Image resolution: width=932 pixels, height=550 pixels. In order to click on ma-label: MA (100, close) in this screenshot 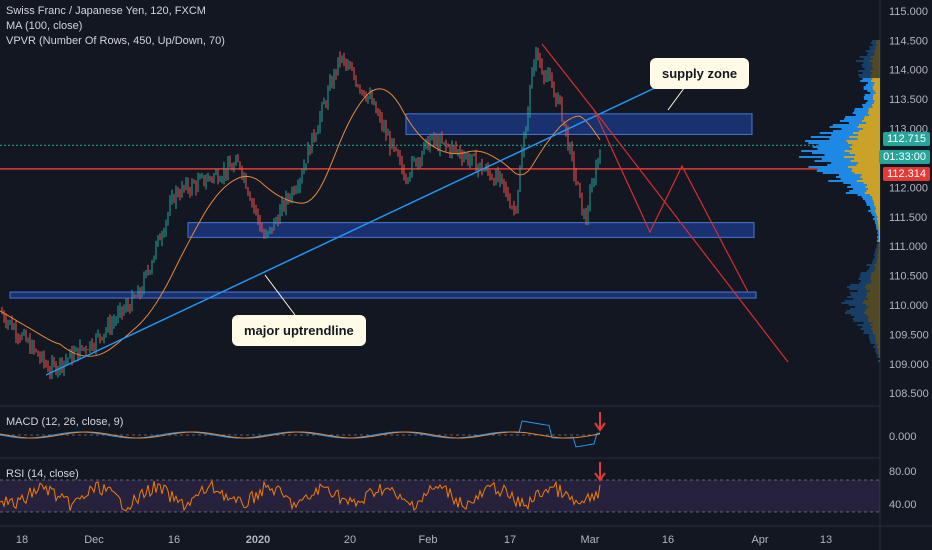, I will do `click(44, 26)`.